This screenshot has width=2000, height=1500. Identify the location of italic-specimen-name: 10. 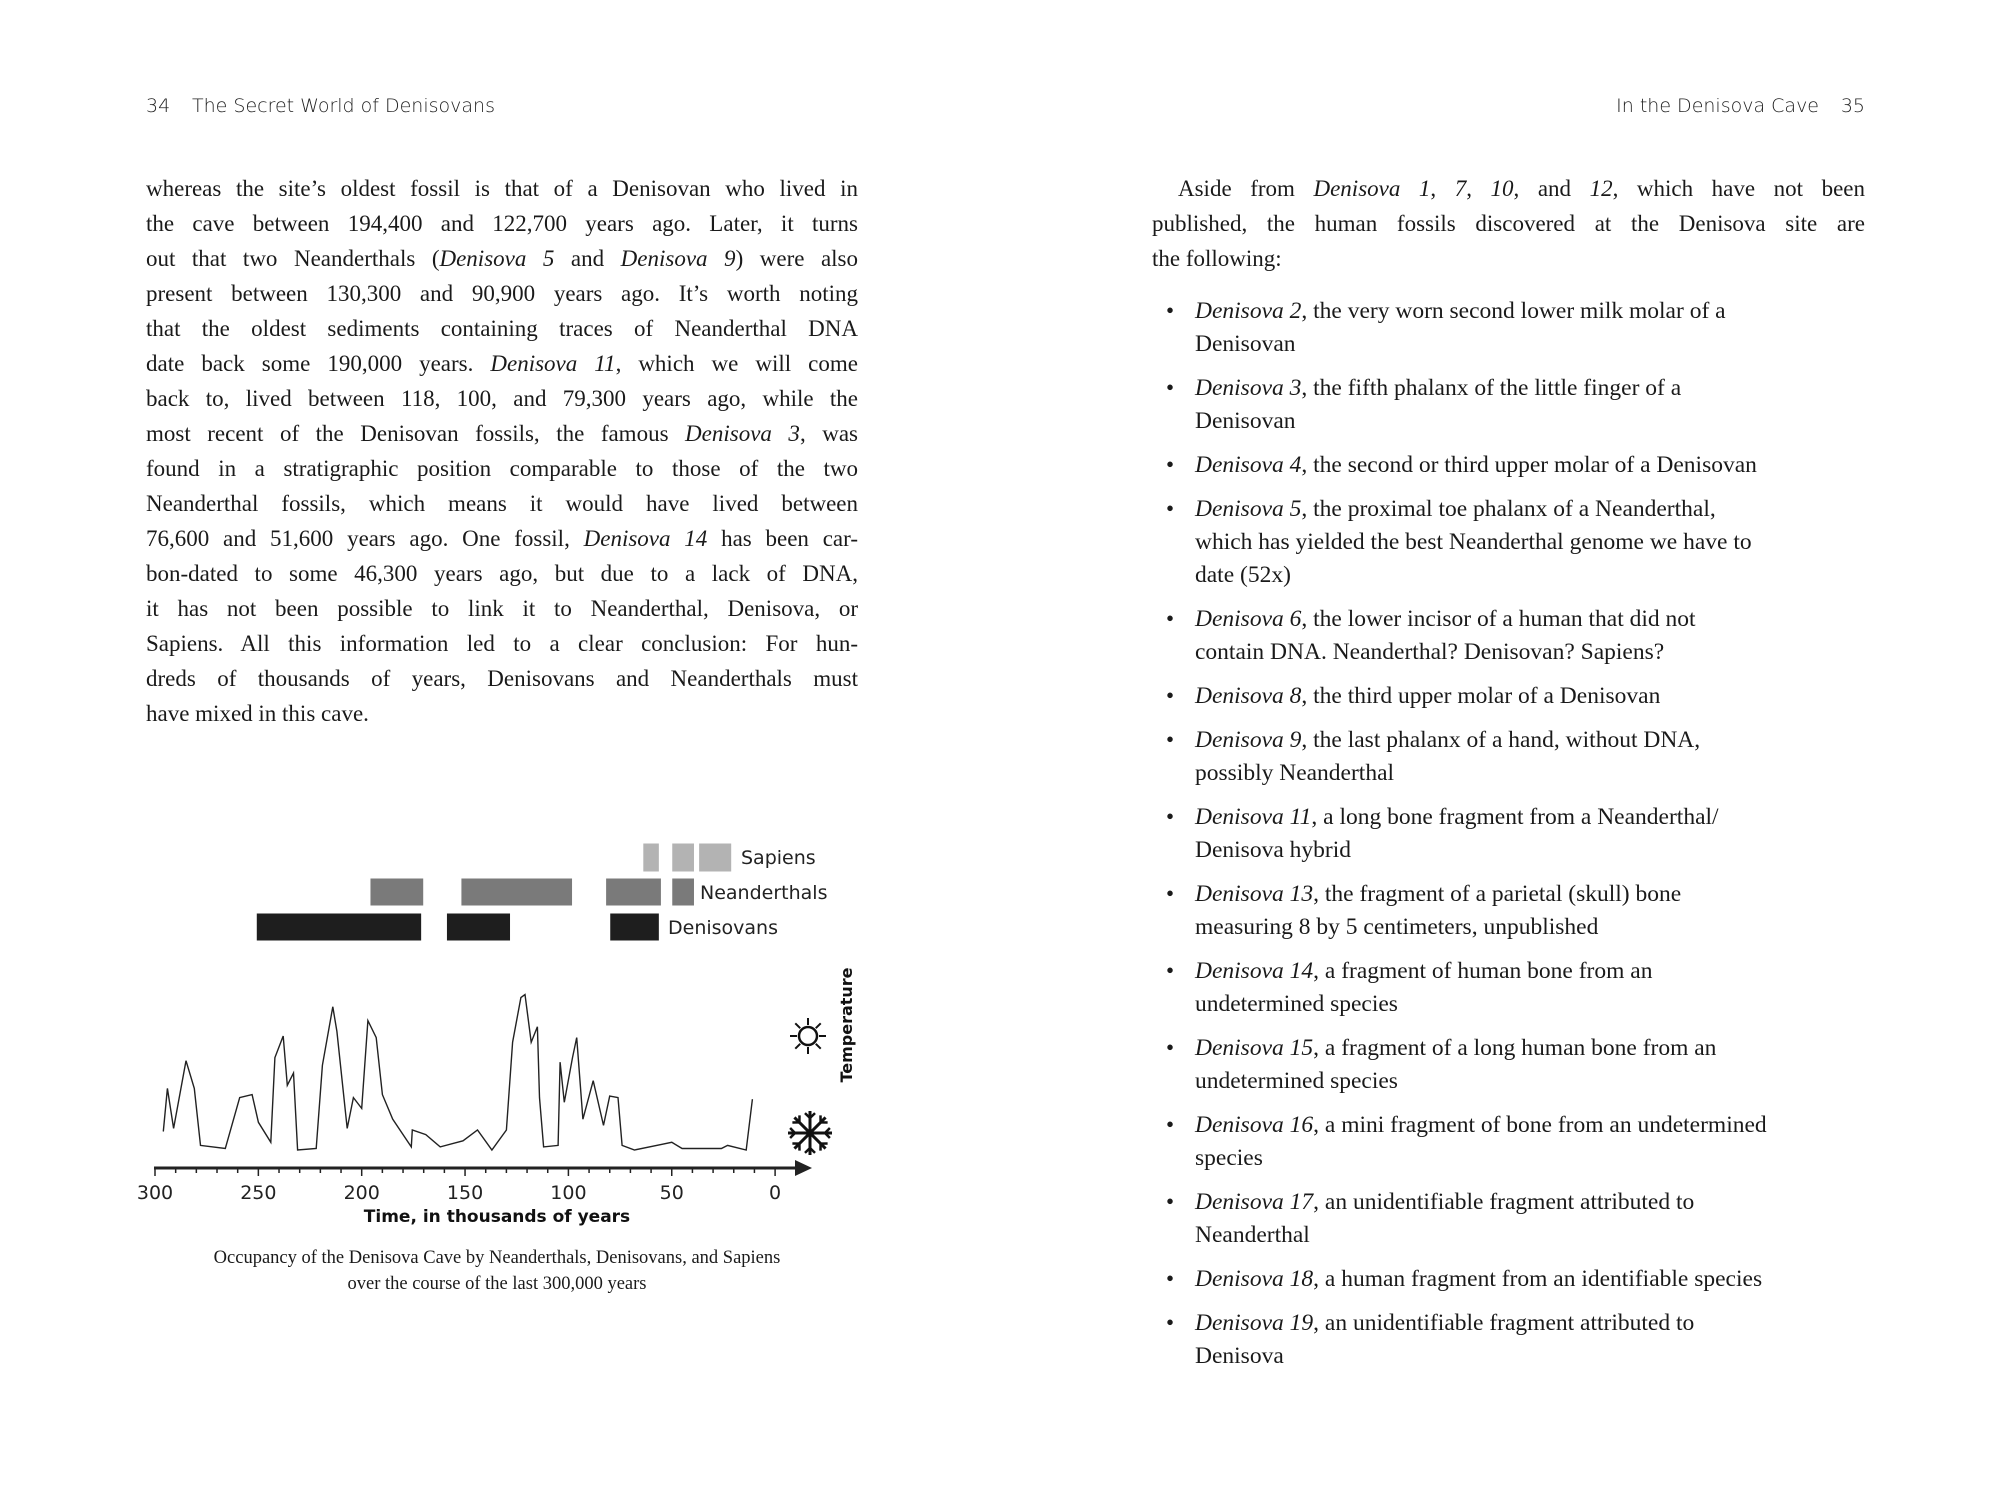
(1502, 188).